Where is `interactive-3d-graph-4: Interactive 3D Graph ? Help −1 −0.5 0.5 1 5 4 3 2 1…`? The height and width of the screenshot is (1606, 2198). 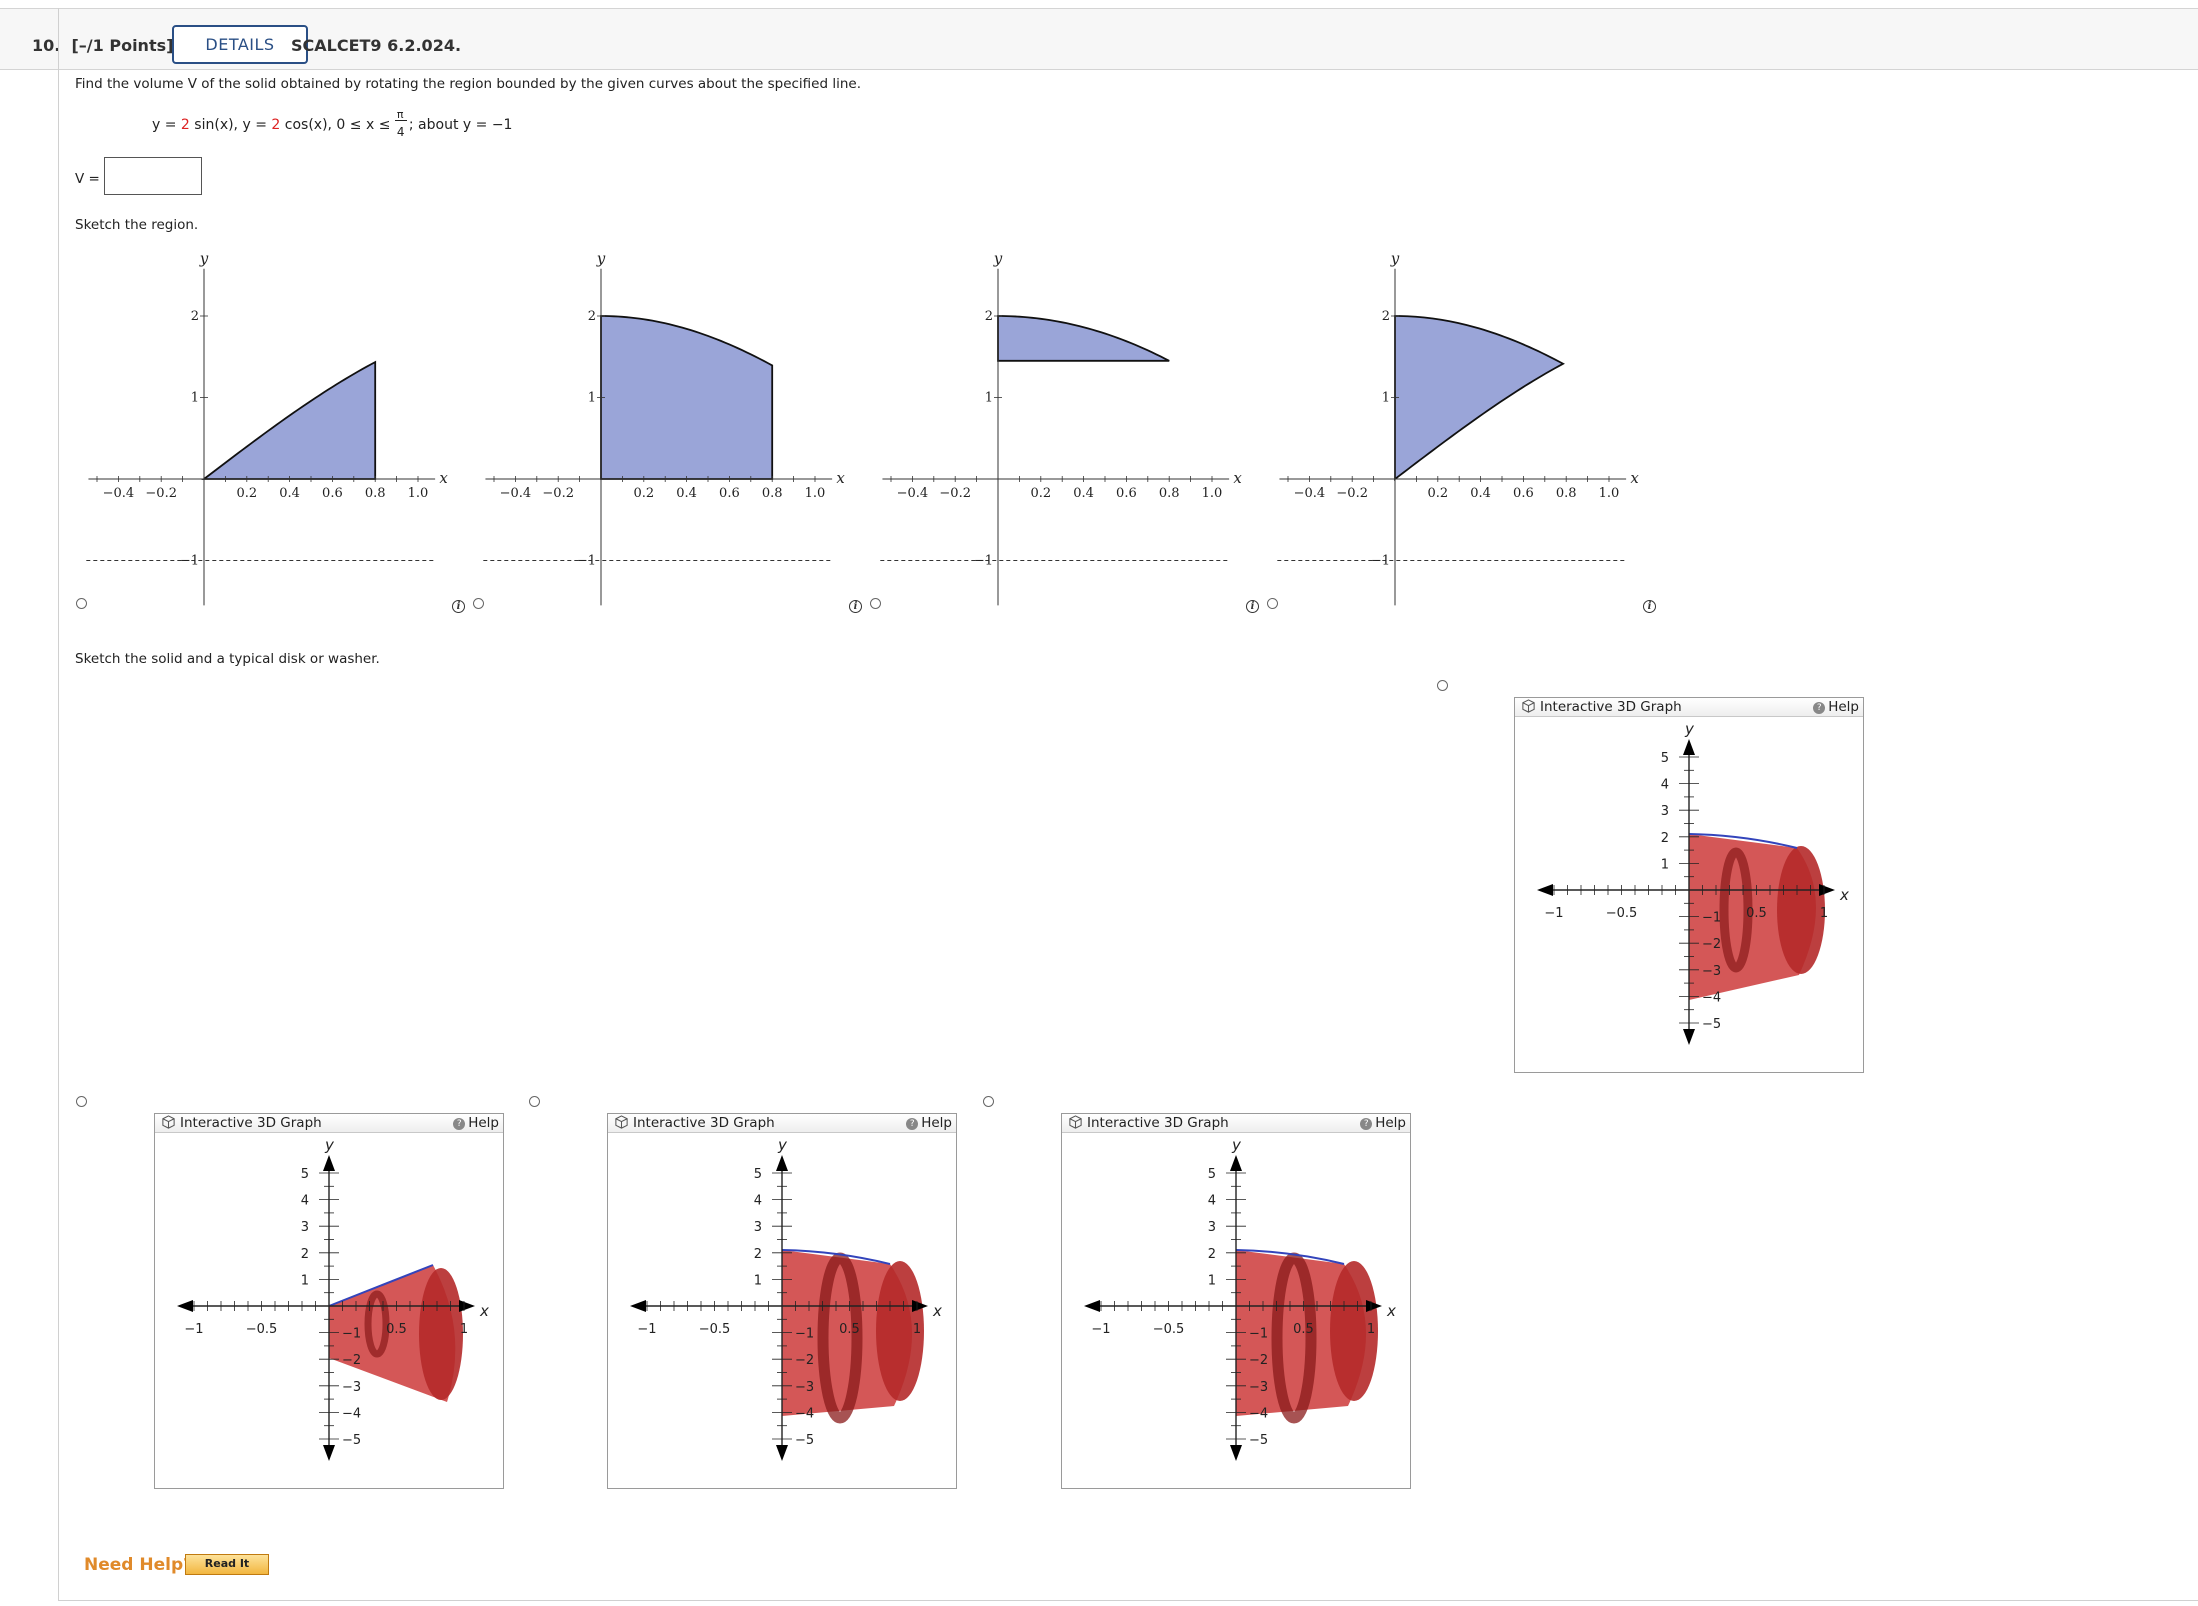 interactive-3d-graph-4: Interactive 3D Graph ? Help −1 −0.5 0.5 1 5 4 3 2 1… is located at coordinates (1236, 1301).